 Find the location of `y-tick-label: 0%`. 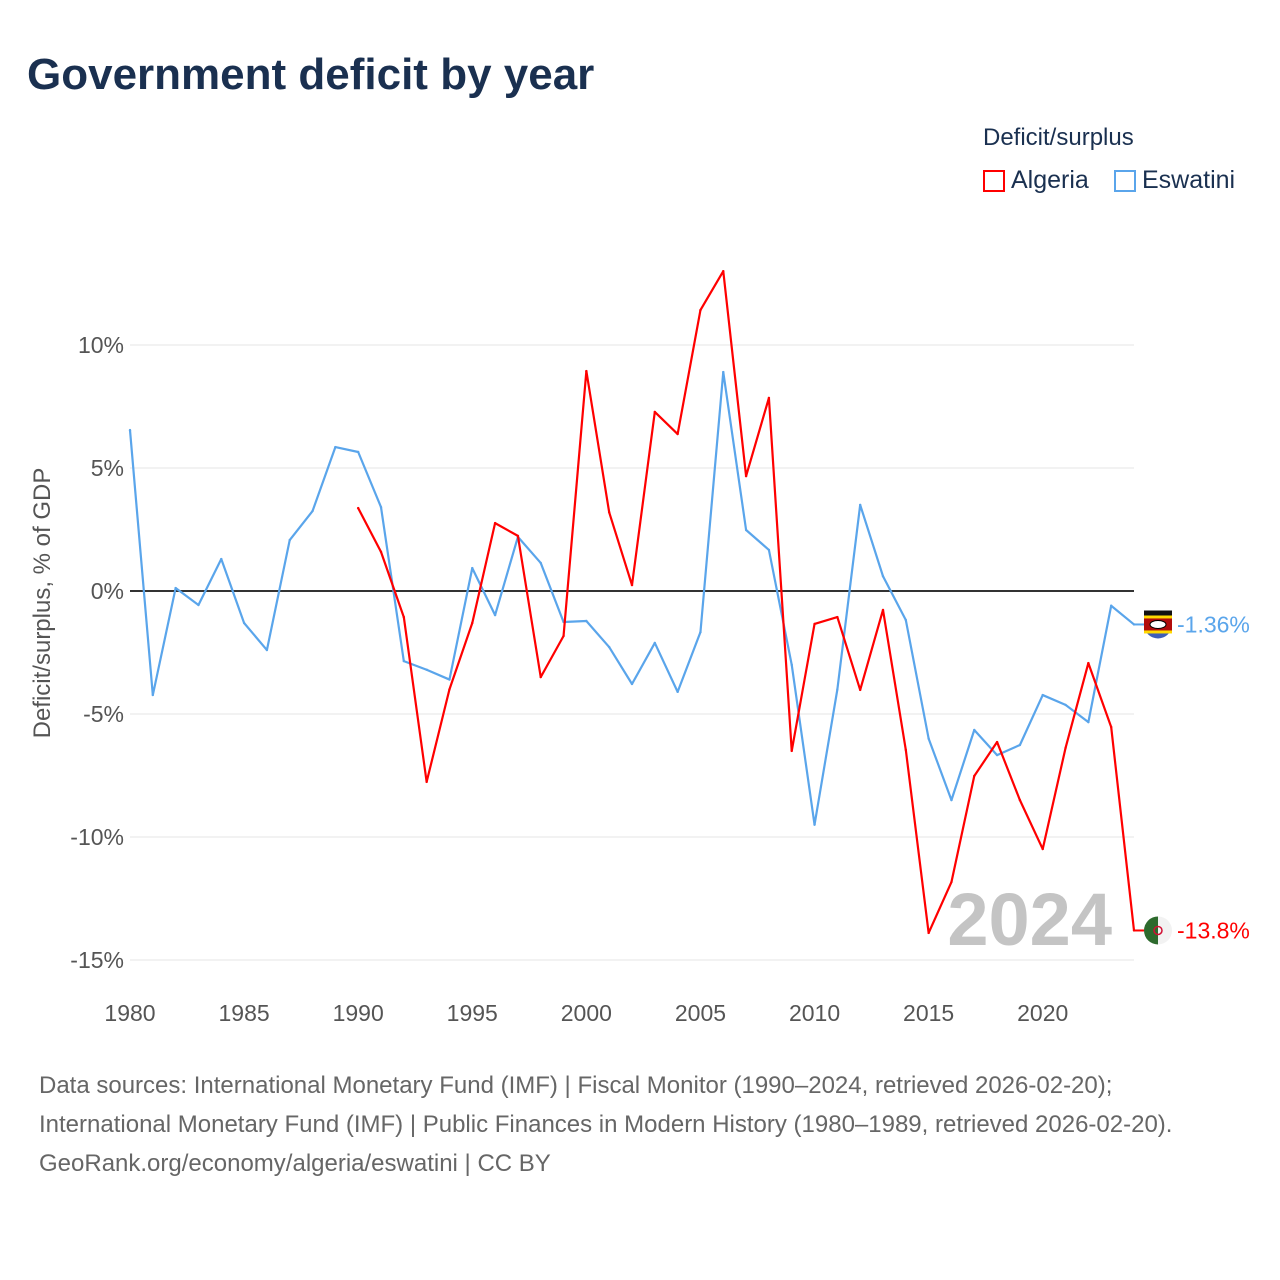

y-tick-label: 0% is located at coordinates (107, 591).